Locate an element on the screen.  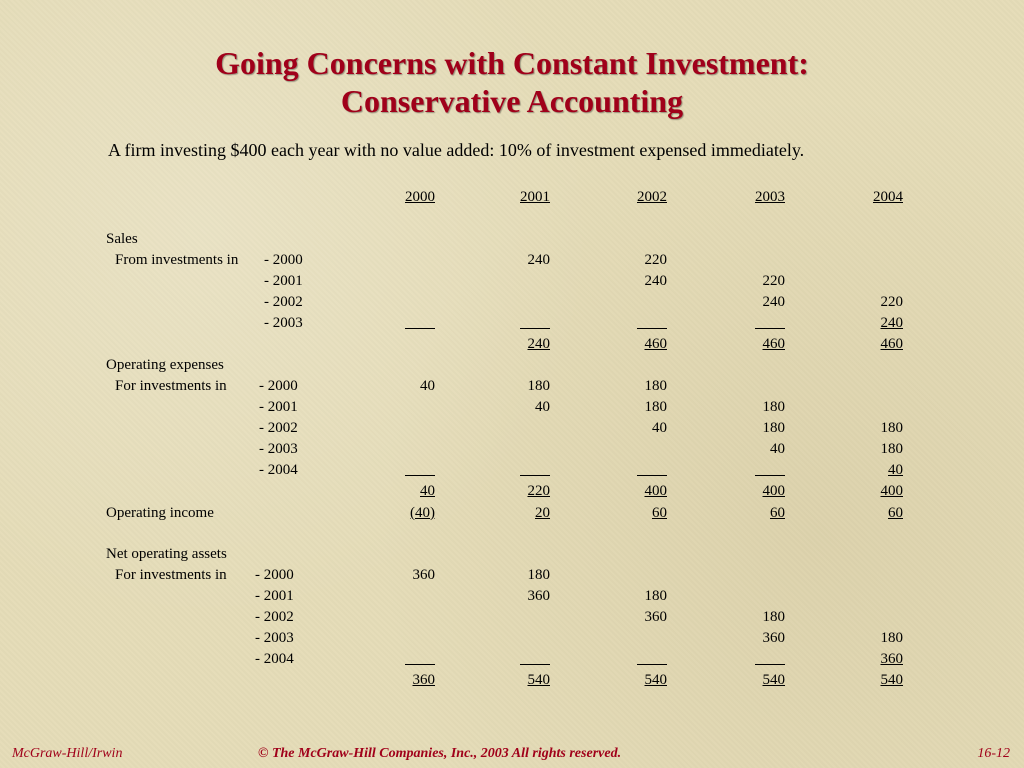
section-heading: Operating expenses is located at coordinates (165, 365).